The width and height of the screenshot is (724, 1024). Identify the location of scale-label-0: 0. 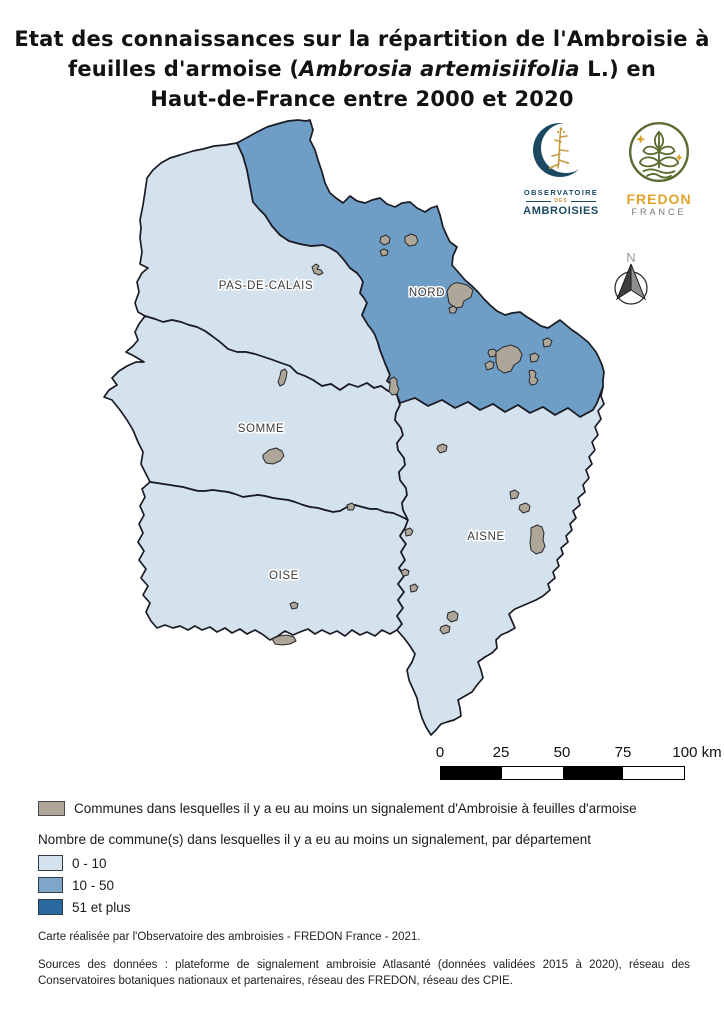
(440, 752).